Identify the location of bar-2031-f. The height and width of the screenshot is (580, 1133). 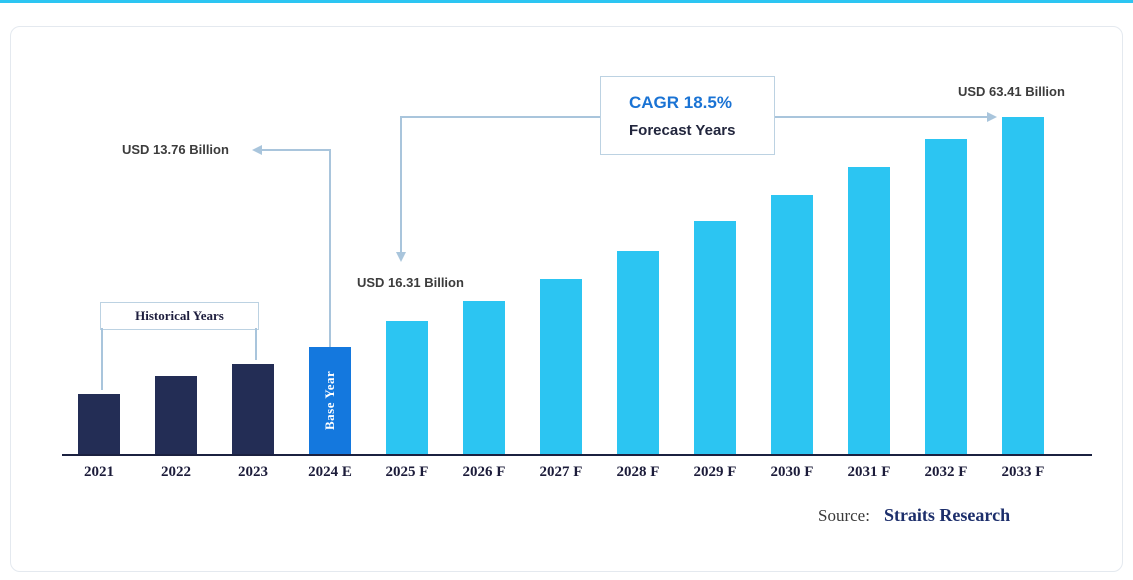
(869, 310).